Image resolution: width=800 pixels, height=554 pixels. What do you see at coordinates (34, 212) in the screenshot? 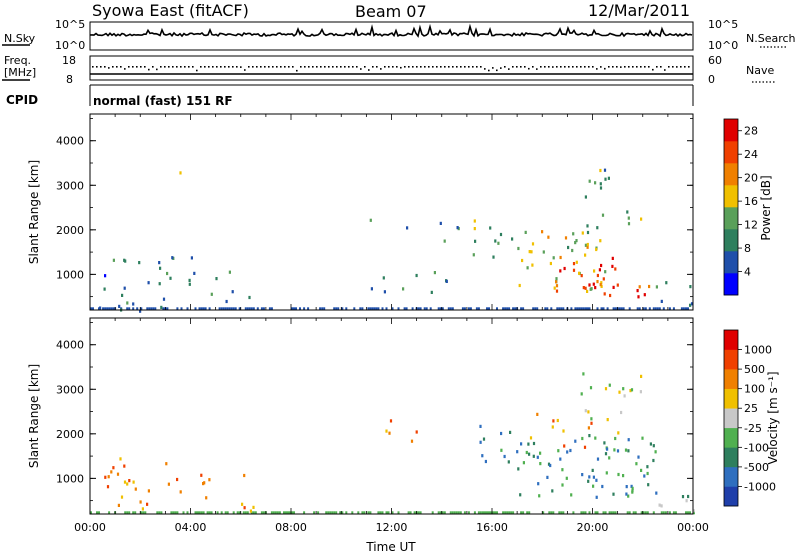
I see `power-ylabel: Slant Range [km]` at bounding box center [34, 212].